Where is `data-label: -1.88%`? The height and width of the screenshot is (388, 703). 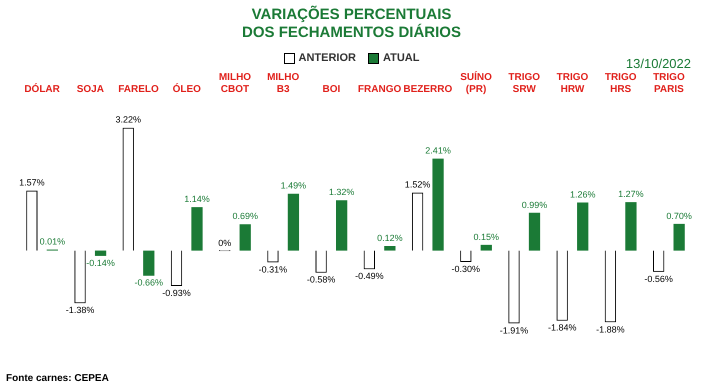
data-label: -1.88% is located at coordinates (610, 329).